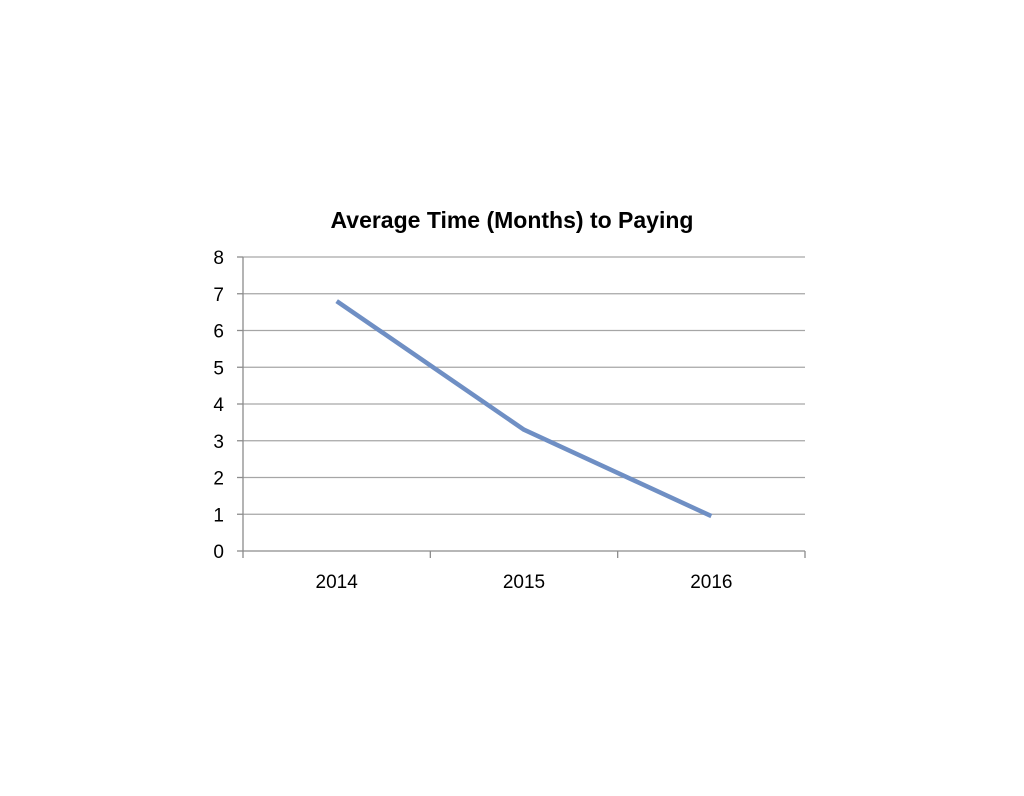 The height and width of the screenshot is (796, 1024). What do you see at coordinates (218, 552) in the screenshot?
I see `y-tick-label: 0` at bounding box center [218, 552].